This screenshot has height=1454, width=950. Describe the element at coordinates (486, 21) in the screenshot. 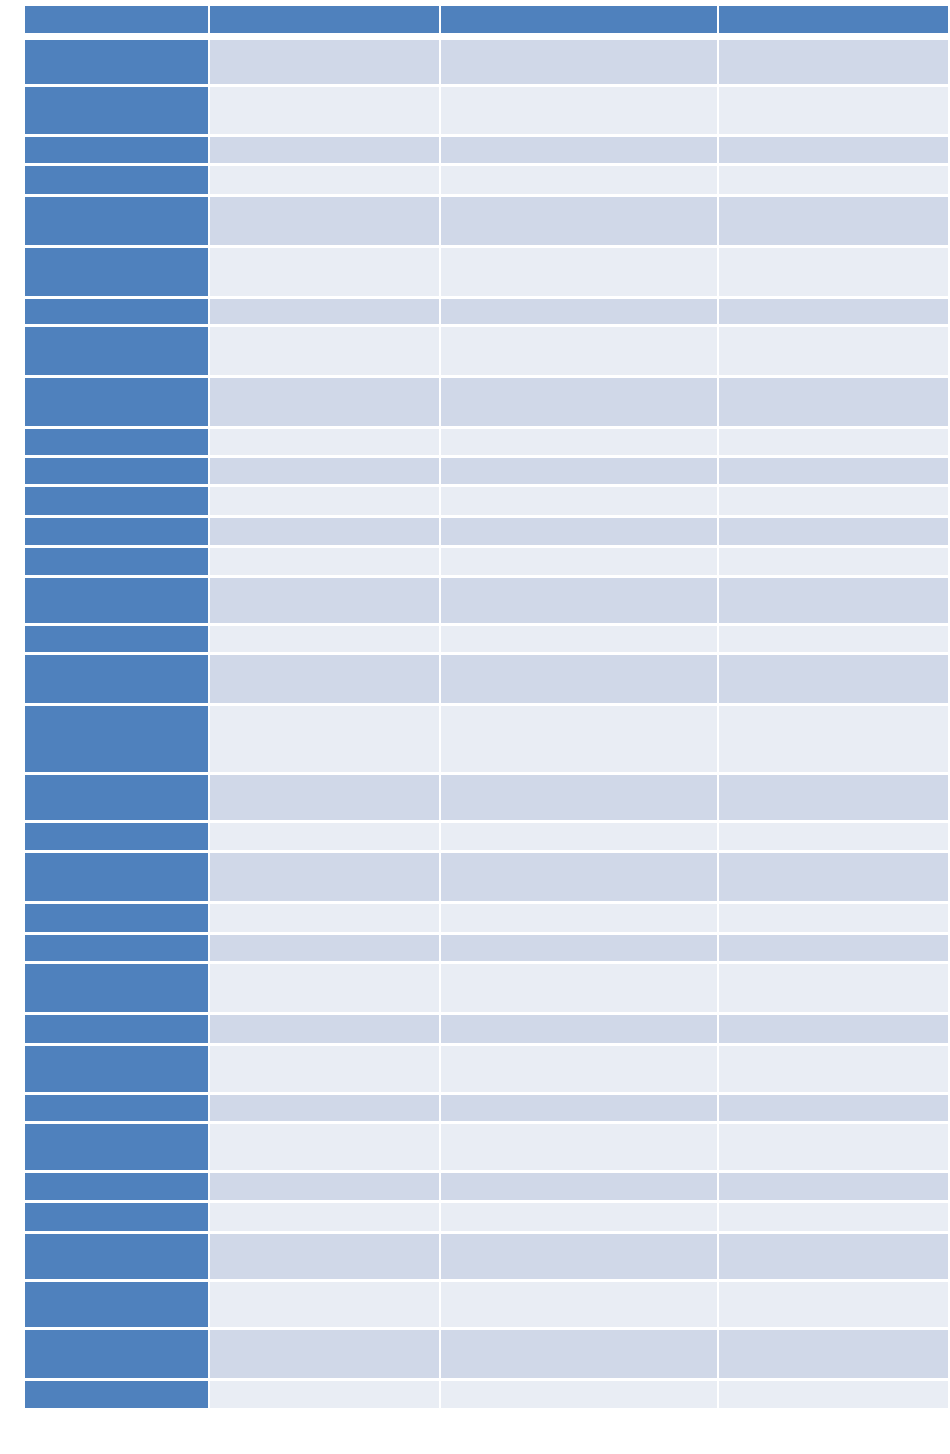

I see `table-header` at that location.